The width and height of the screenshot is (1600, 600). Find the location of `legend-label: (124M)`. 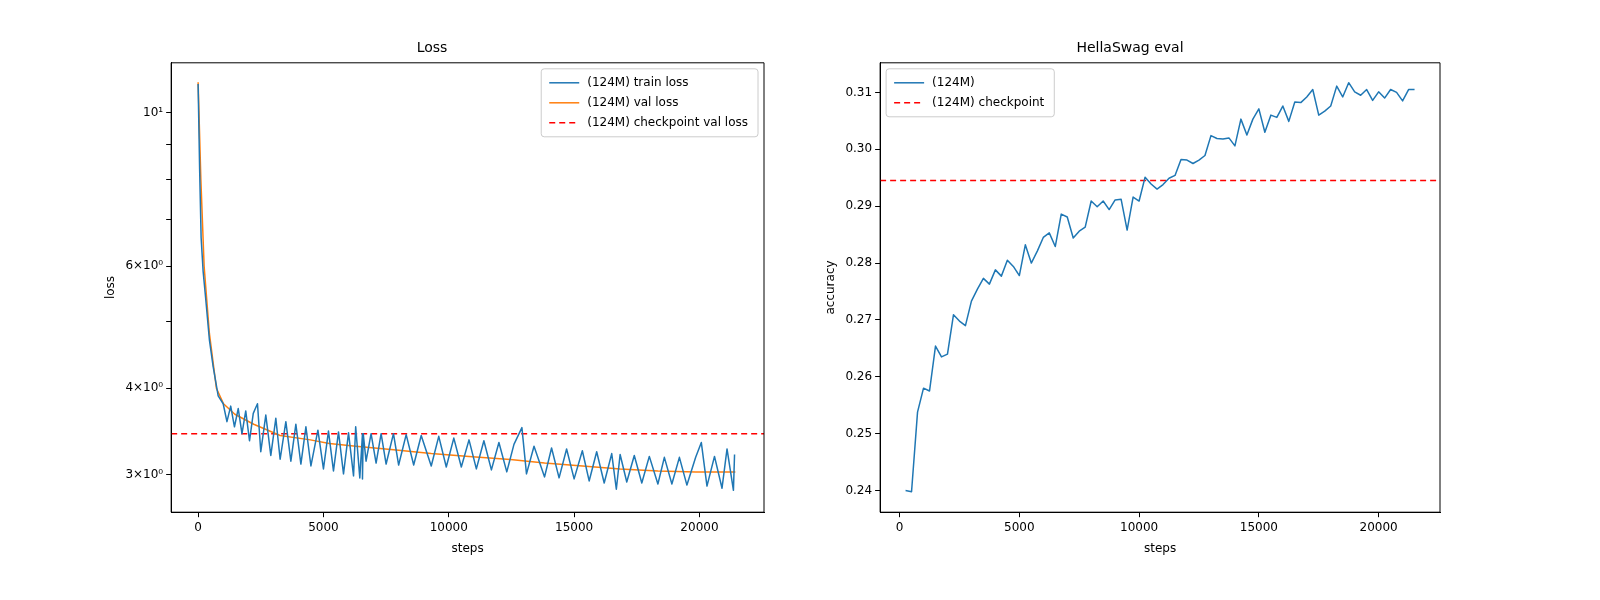

legend-label: (124M) is located at coordinates (953, 81).